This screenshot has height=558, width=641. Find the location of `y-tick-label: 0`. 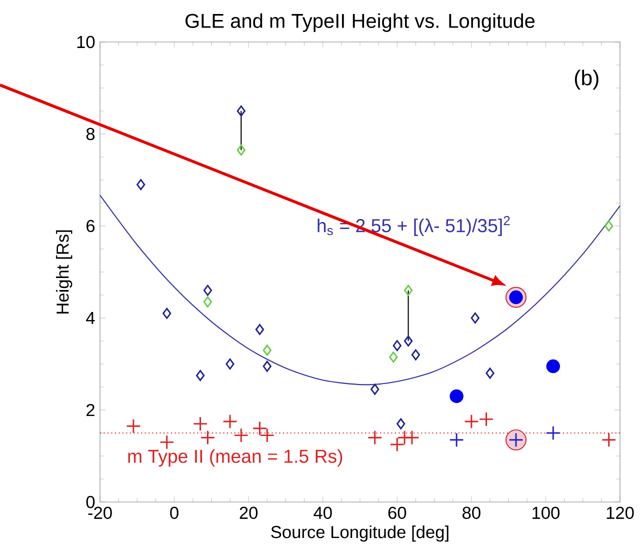

y-tick-label: 0 is located at coordinates (90, 502).